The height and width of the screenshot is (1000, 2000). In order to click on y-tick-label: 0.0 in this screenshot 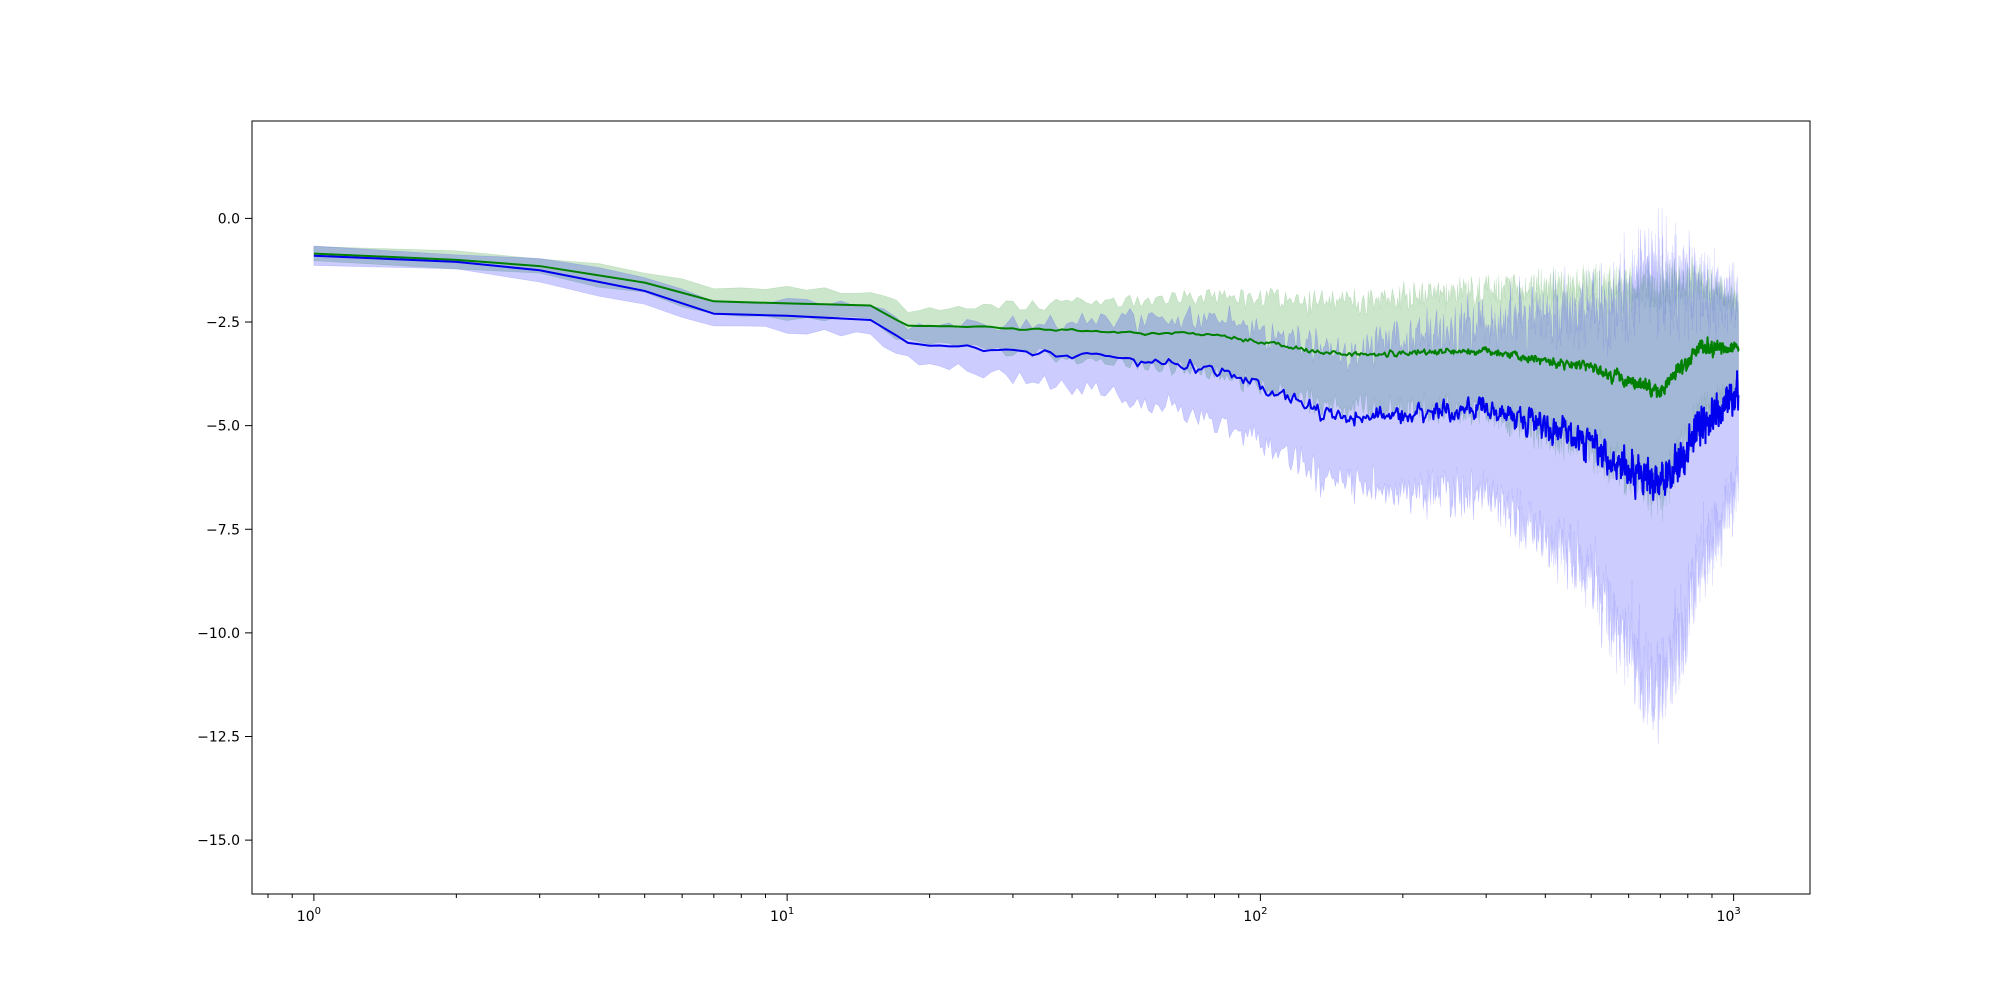, I will do `click(229, 219)`.